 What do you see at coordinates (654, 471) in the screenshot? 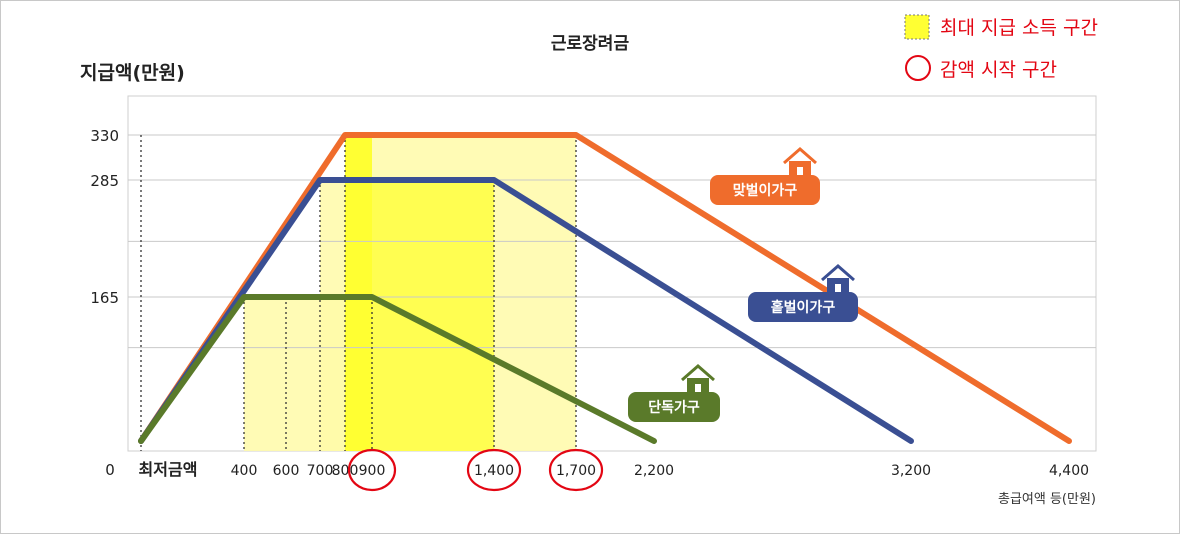
I see `x-tick-label: 2,200` at bounding box center [654, 471].